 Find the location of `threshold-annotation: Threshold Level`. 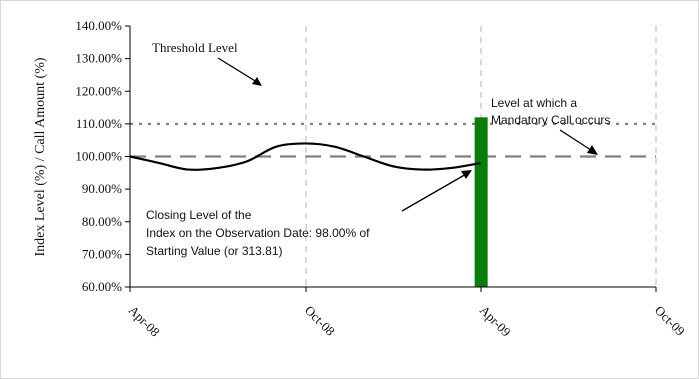

threshold-annotation: Threshold Level is located at coordinates (195, 47).